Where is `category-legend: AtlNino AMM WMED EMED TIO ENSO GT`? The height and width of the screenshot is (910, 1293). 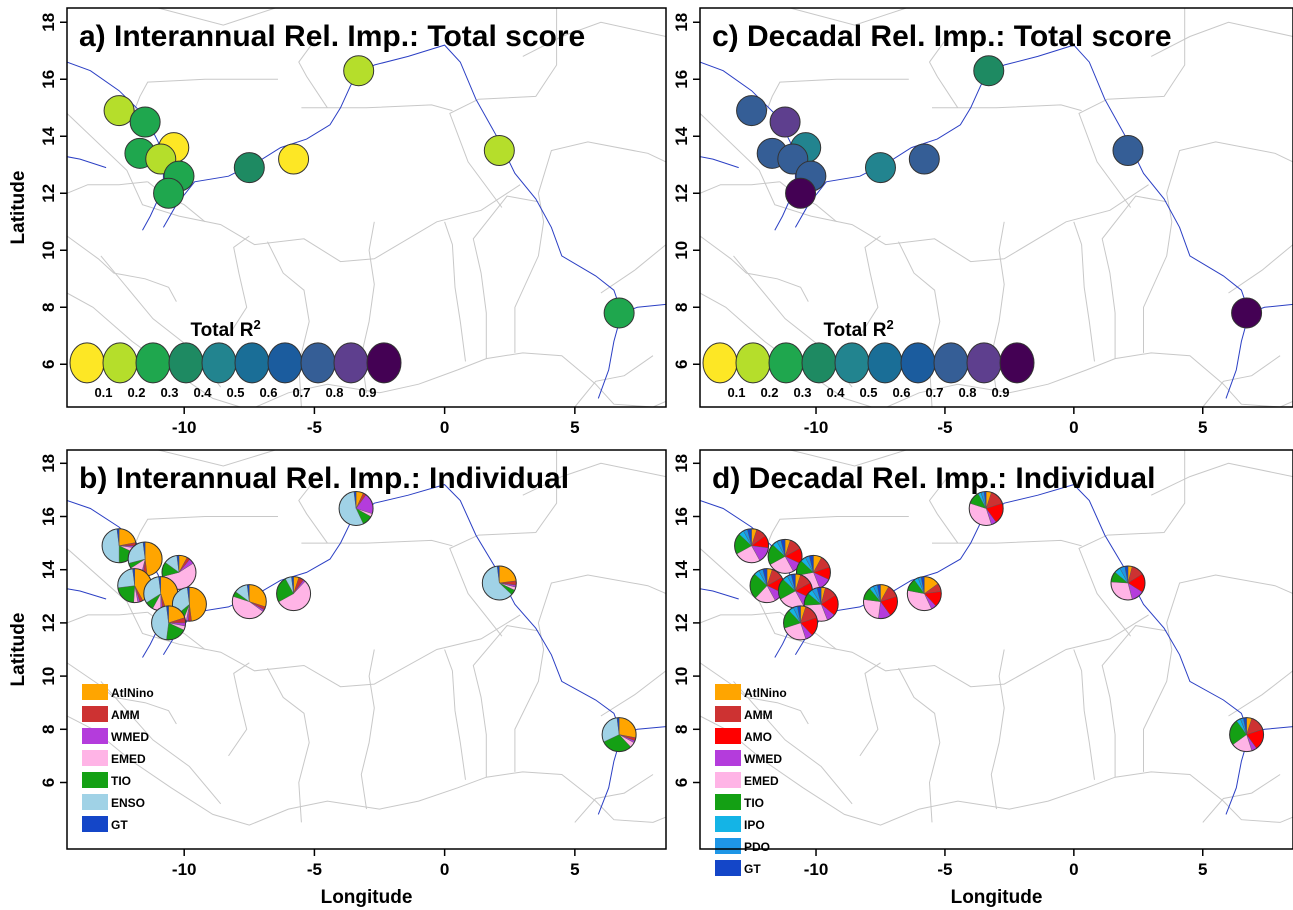
category-legend: AtlNino AMM WMED EMED TIO ENSO GT is located at coordinates (118, 758).